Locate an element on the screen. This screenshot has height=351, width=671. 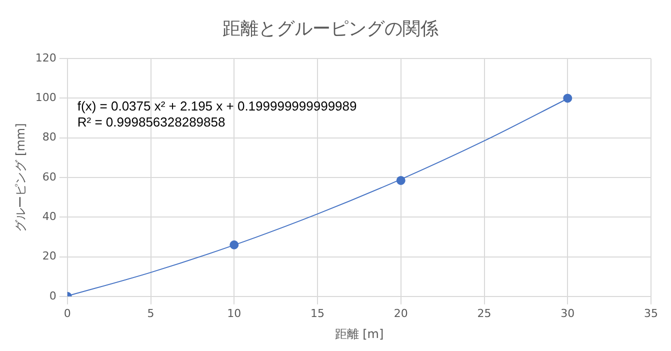
y-axis-title: グルーピング [mm] is located at coordinates (20, 177).